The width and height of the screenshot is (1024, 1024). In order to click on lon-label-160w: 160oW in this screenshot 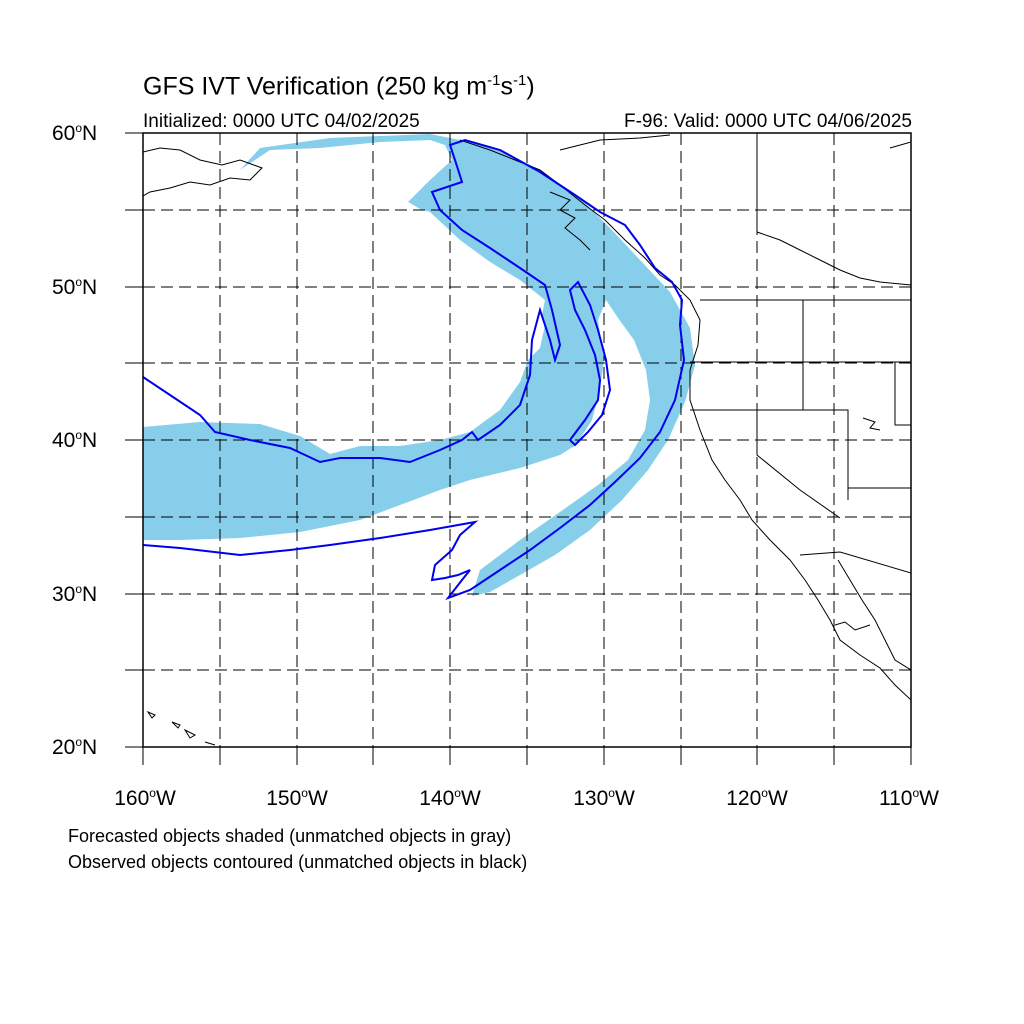, I will do `click(145, 798)`.